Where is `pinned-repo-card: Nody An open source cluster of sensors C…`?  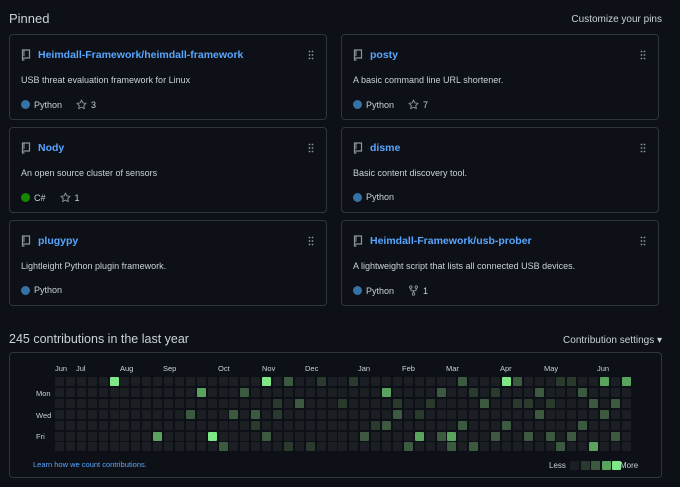
pinned-repo-card: Nody An open source cluster of sensors C… is located at coordinates (168, 170).